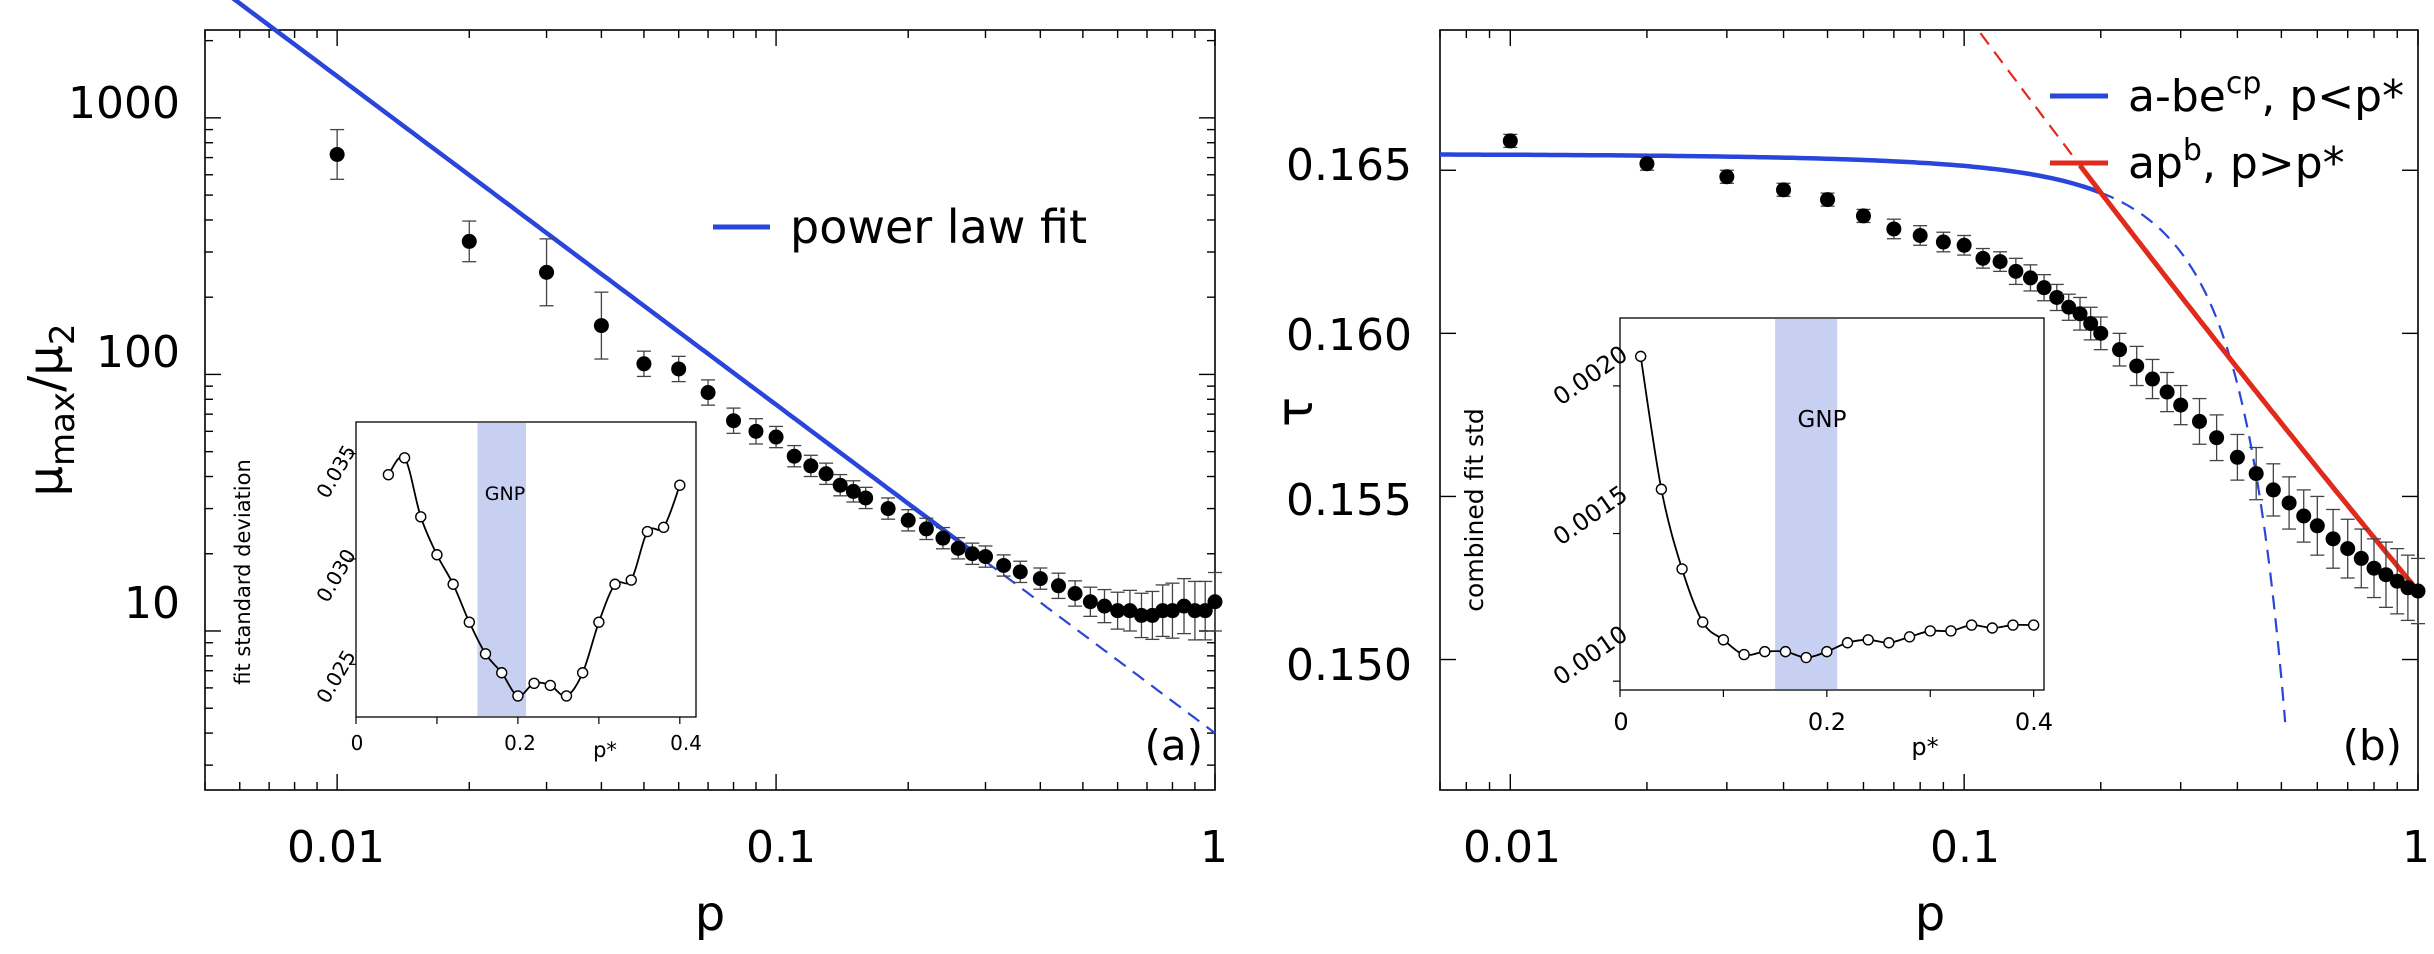 The width and height of the screenshot is (2434, 954). What do you see at coordinates (2266, 94) in the screenshot?
I see `panel-b-legend-label-exp: a-becp, p<p*` at bounding box center [2266, 94].